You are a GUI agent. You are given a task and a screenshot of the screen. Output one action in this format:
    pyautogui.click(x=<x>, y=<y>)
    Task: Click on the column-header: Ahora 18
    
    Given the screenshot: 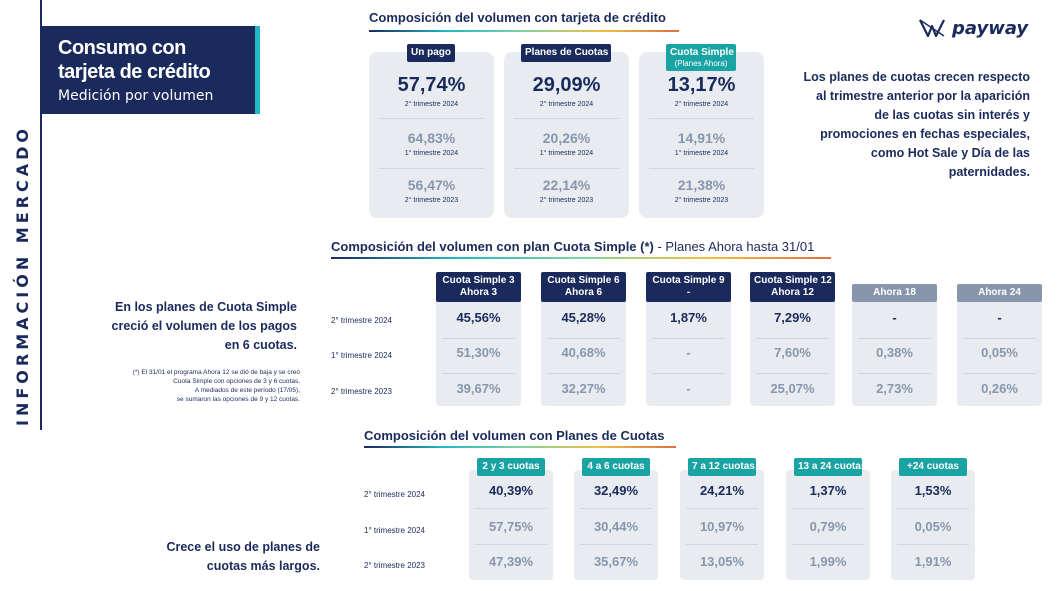 What is the action you would take?
    pyautogui.click(x=894, y=293)
    